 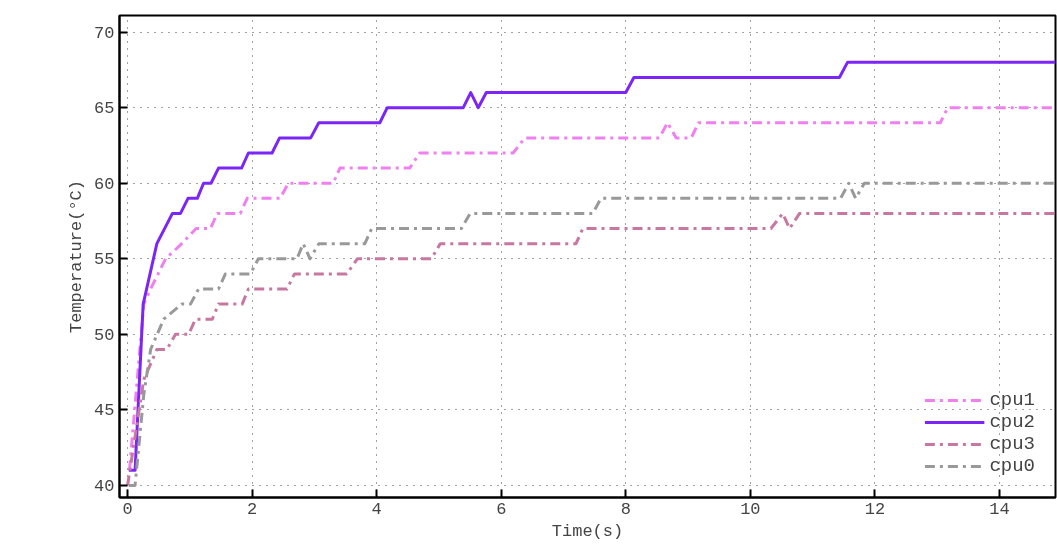 What do you see at coordinates (104, 184) in the screenshot?
I see `y-tick-label: 60` at bounding box center [104, 184].